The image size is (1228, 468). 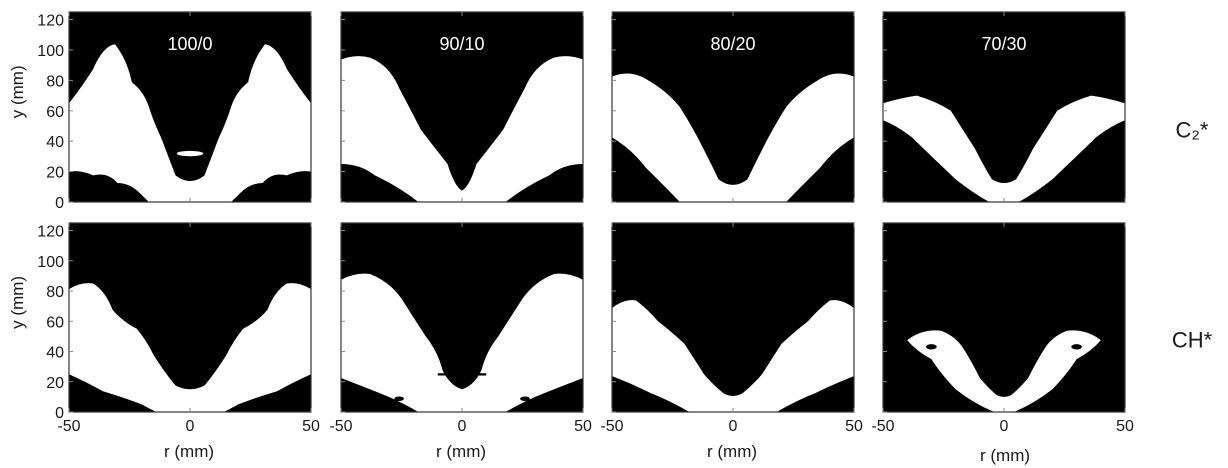 I want to click on flame-panel-r1-c1: 100/0, so click(x=190, y=107).